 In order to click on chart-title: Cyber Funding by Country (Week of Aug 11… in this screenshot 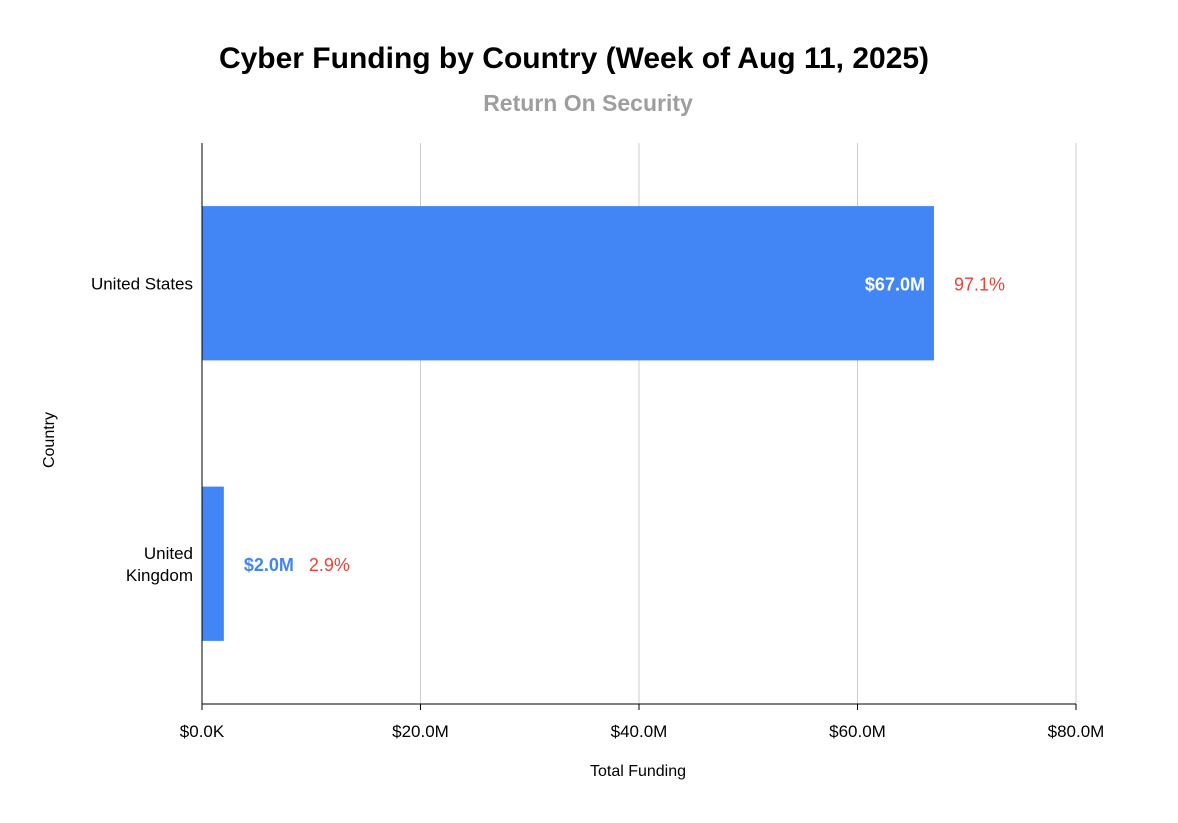, I will do `click(574, 58)`.